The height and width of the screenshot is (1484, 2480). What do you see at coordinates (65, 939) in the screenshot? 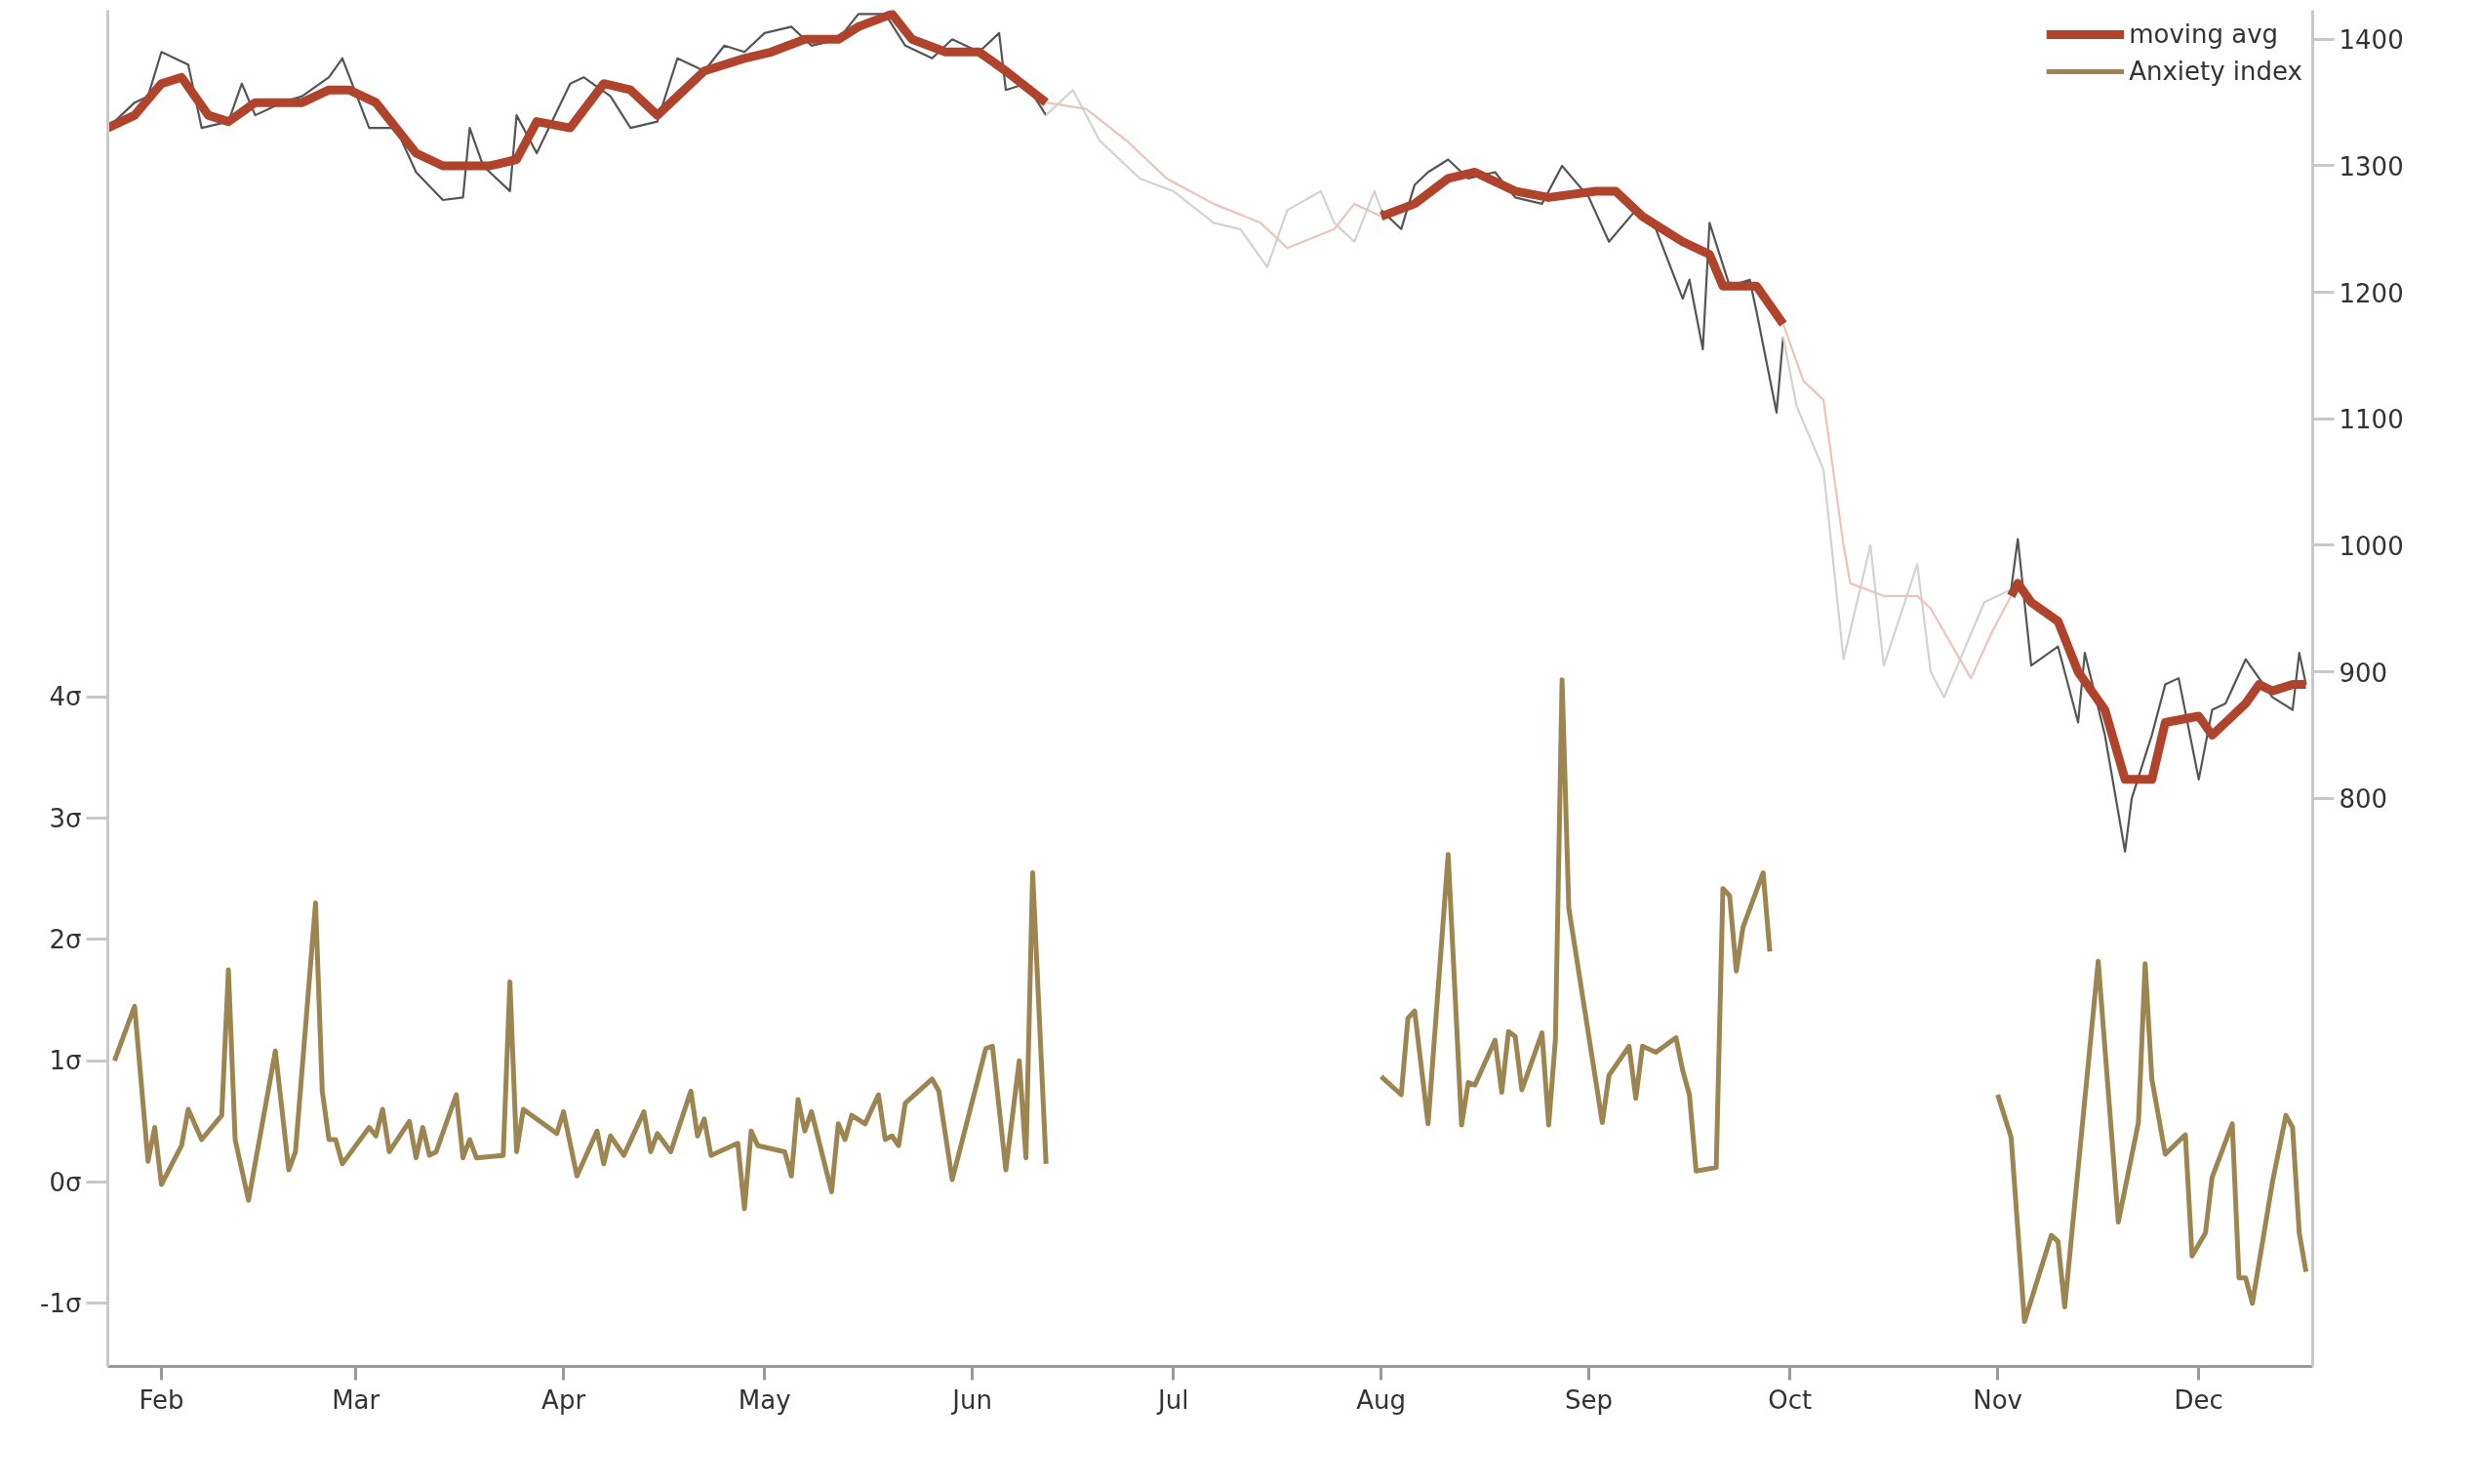
I see `y-tick-label: 2σ` at bounding box center [65, 939].